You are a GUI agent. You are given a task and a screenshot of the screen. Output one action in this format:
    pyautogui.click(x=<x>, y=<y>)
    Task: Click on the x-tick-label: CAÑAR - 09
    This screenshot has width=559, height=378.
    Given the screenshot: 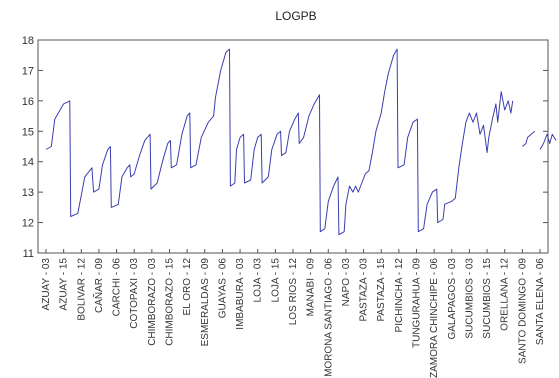 What is the action you would take?
    pyautogui.click(x=98, y=285)
    